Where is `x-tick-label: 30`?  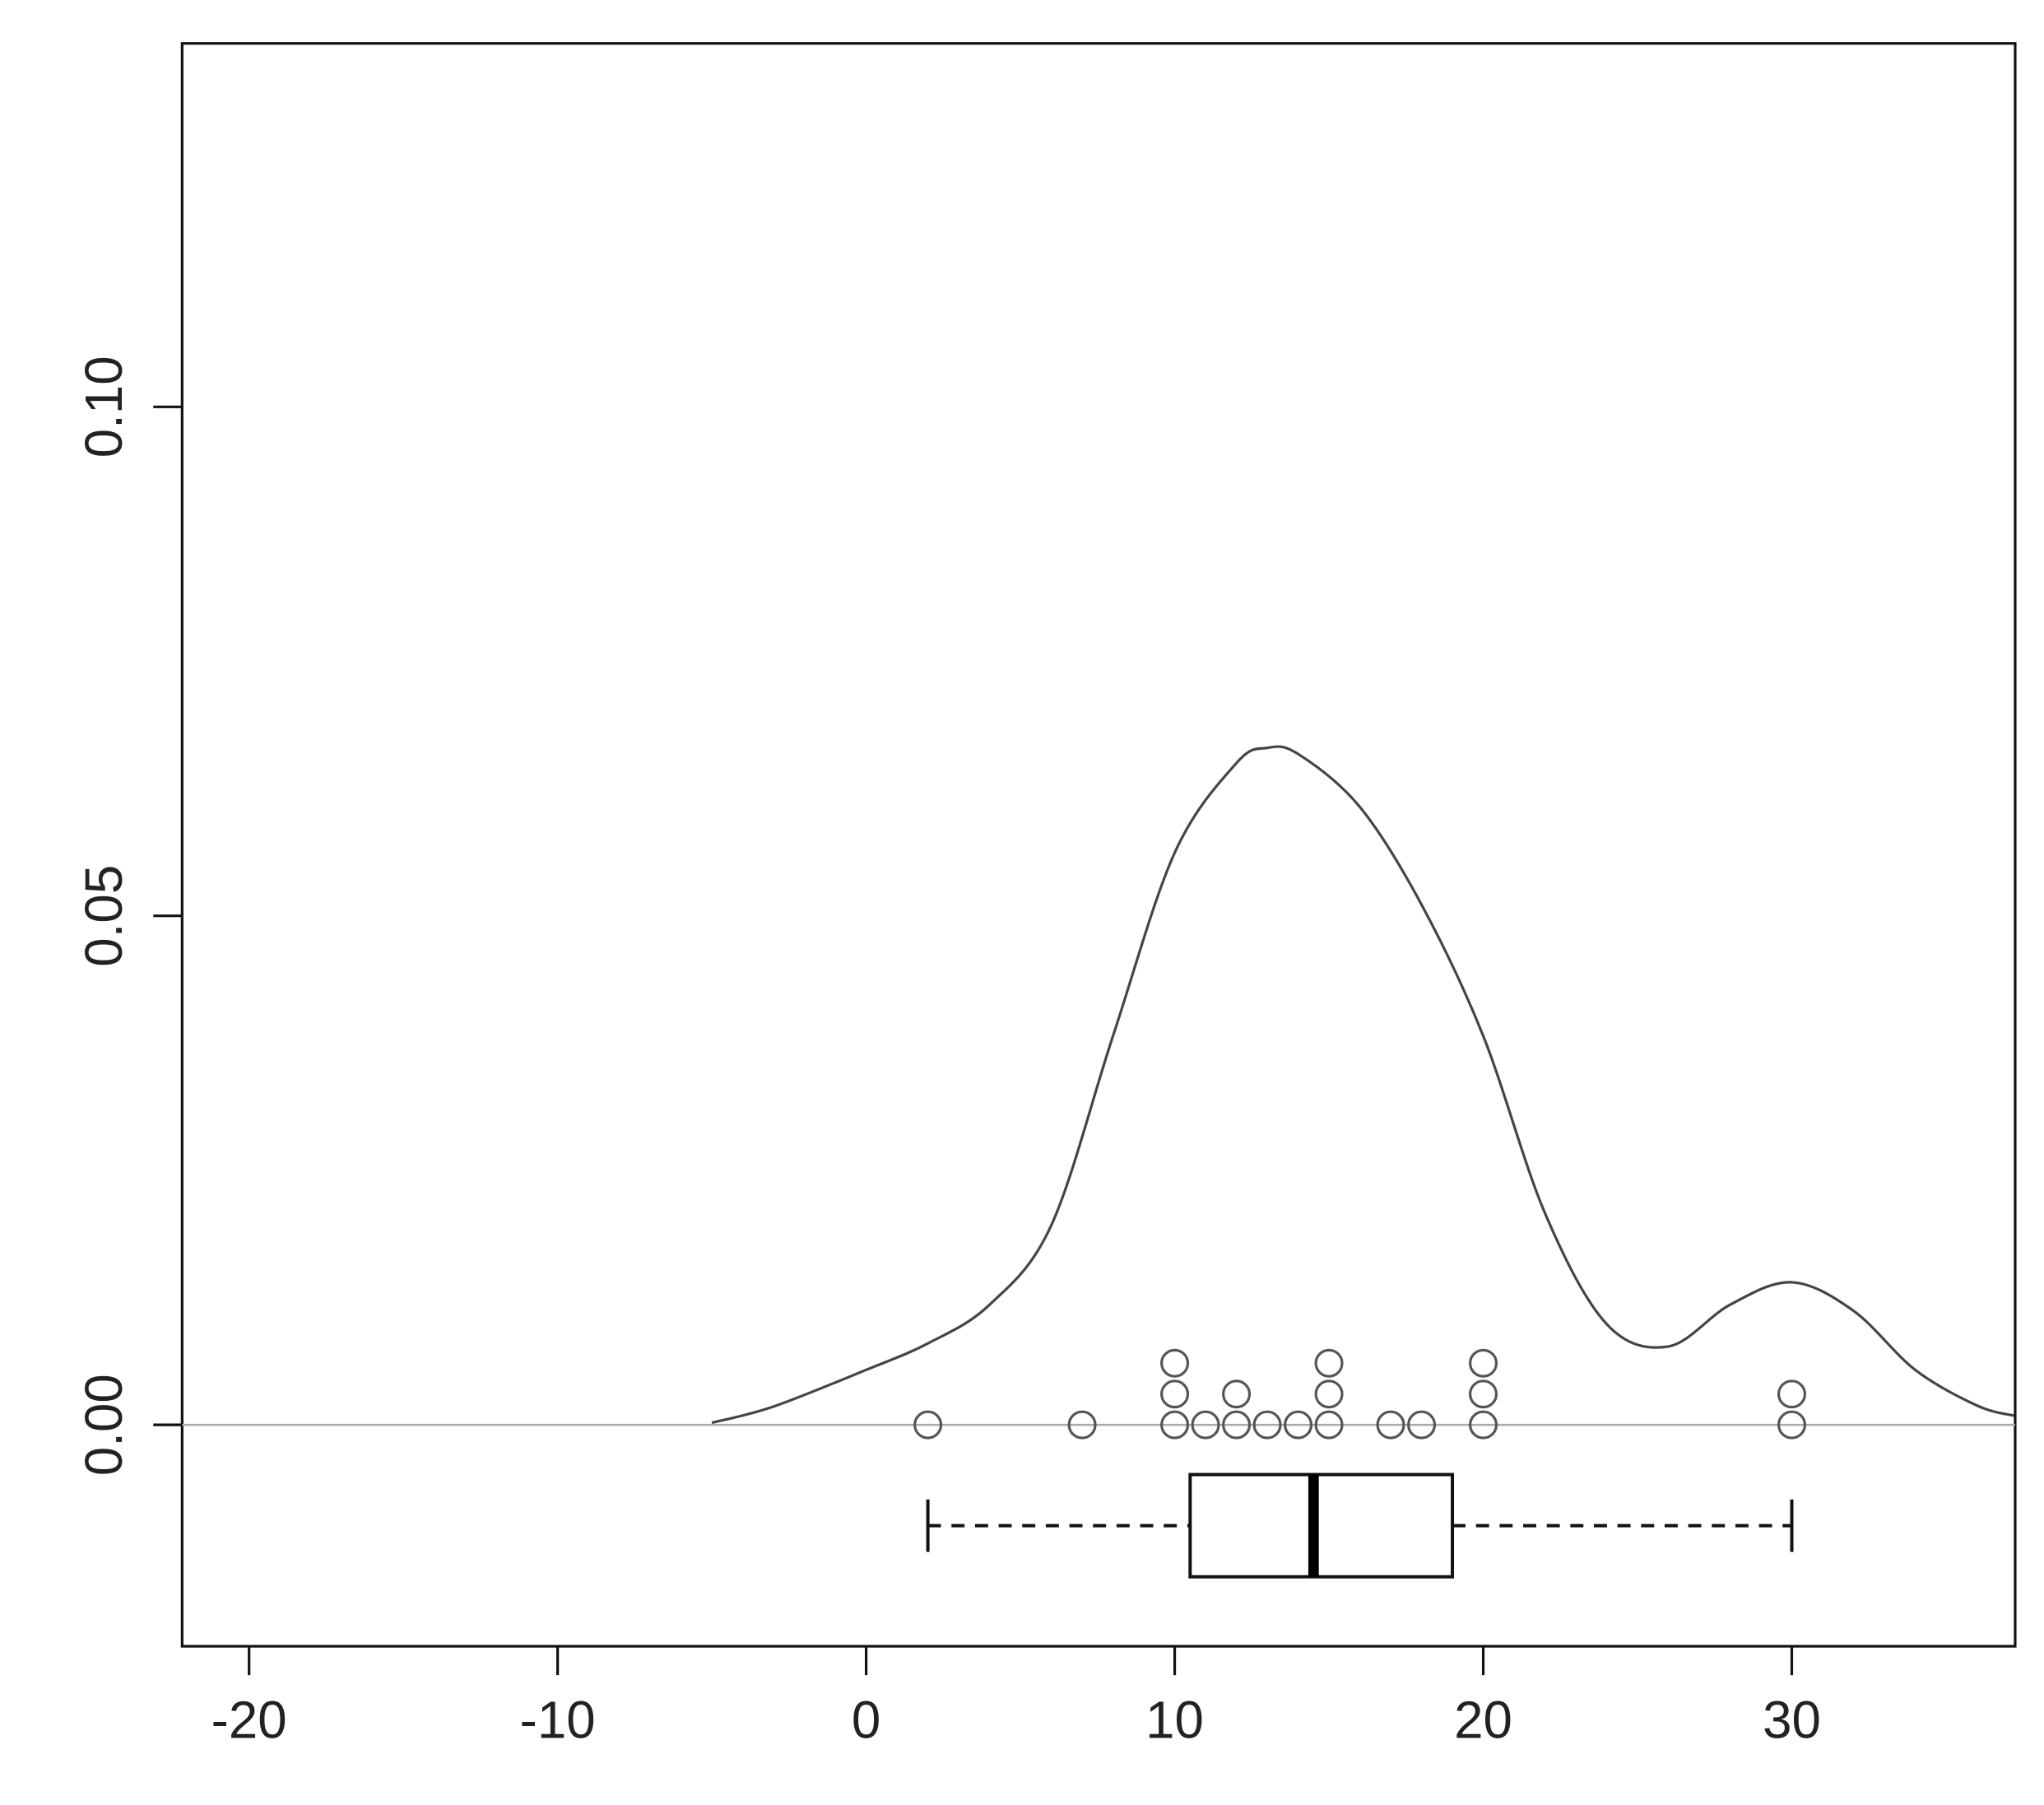
x-tick-label: 30 is located at coordinates (1792, 1720).